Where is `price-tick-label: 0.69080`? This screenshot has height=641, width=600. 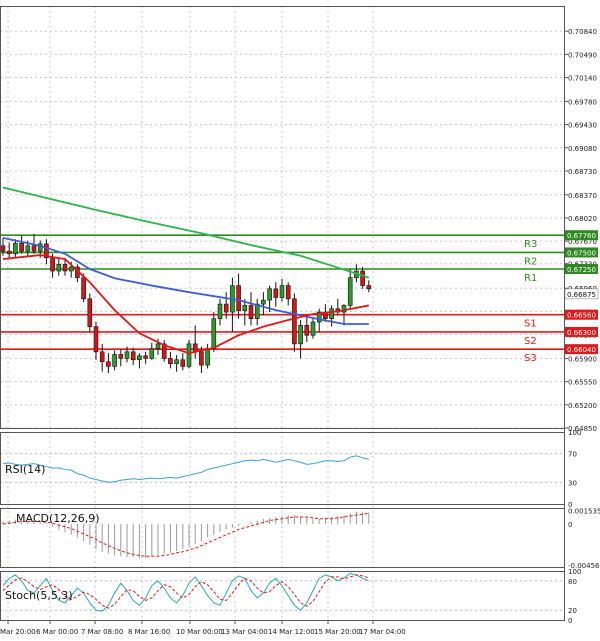
price-tick-label: 0.69080 is located at coordinates (582, 149).